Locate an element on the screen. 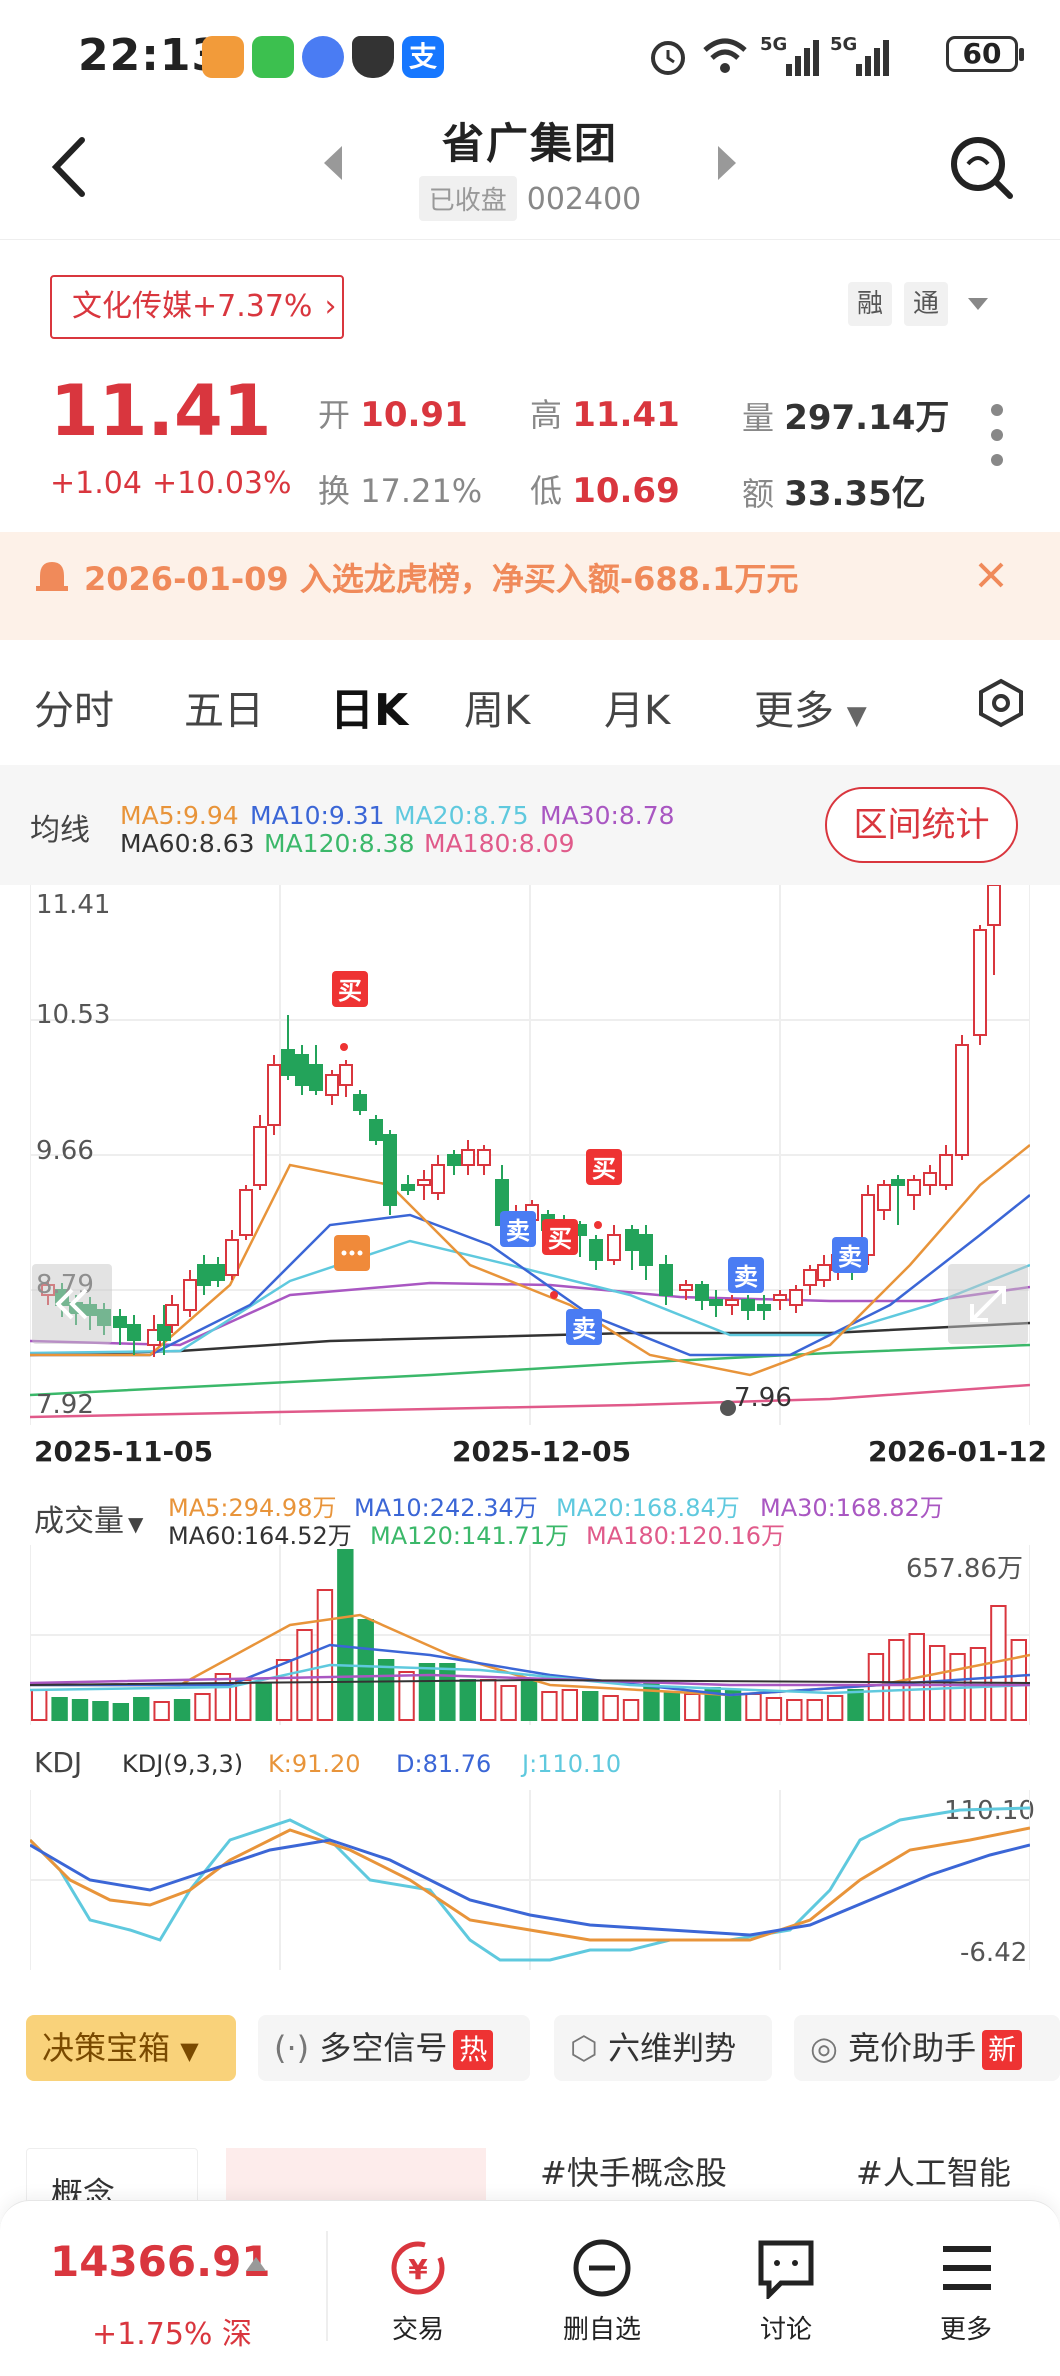  vol-ma10: MA10:242.34万 is located at coordinates (446, 1508).